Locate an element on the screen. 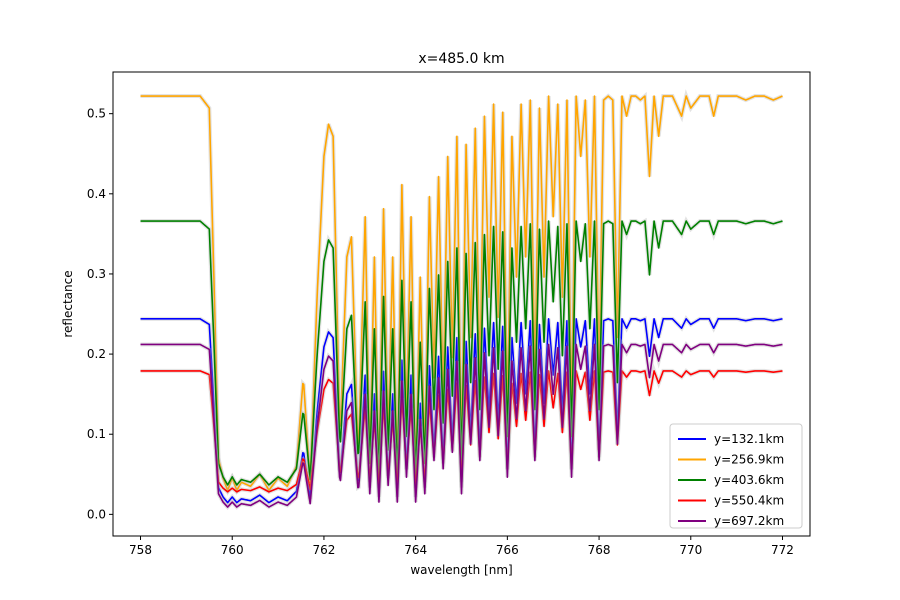 The height and width of the screenshot is (600, 900). legend-label: y=256.9km is located at coordinates (749, 460).